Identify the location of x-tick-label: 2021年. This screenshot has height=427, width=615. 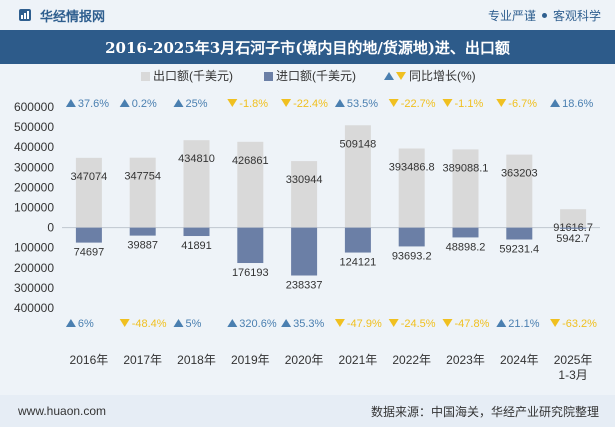
(358, 360).